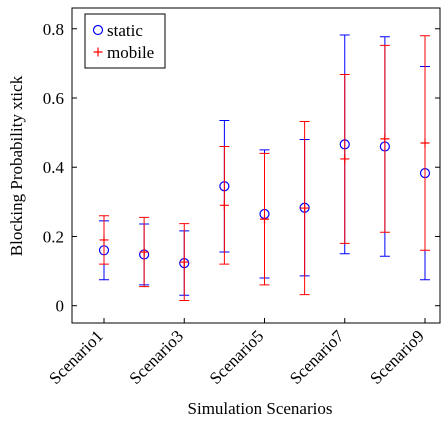  What do you see at coordinates (260, 408) in the screenshot?
I see `x-axis-label: Simulation Scenarios` at bounding box center [260, 408].